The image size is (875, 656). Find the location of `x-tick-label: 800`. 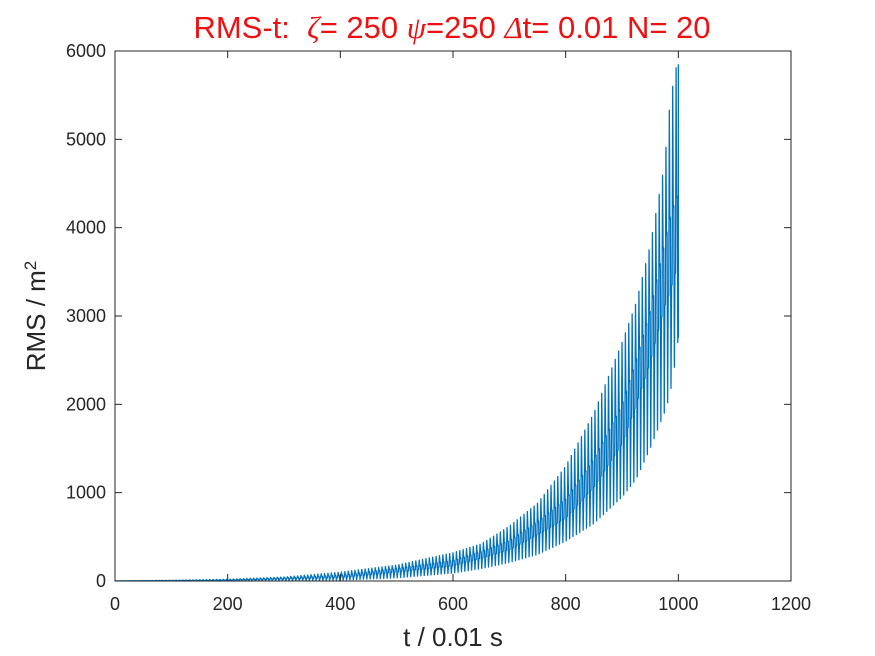

x-tick-label: 800 is located at coordinates (566, 604).